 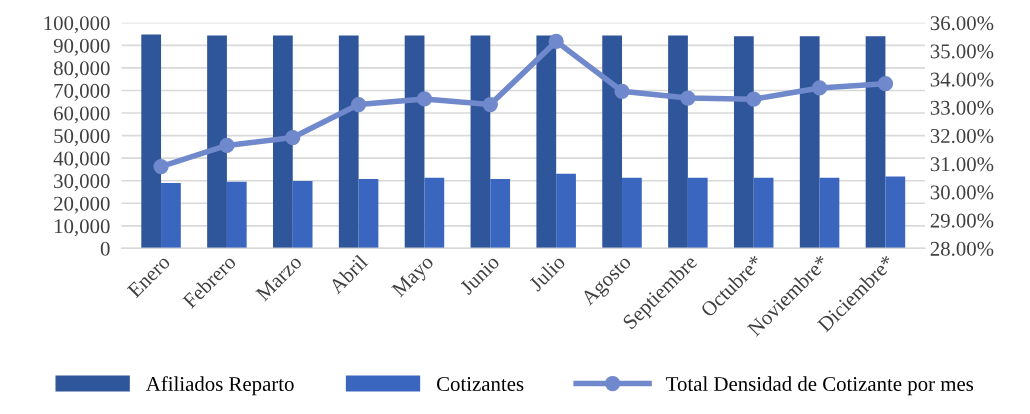 What do you see at coordinates (82, 183) in the screenshot?
I see `y-tick-label: 30,000` at bounding box center [82, 183].